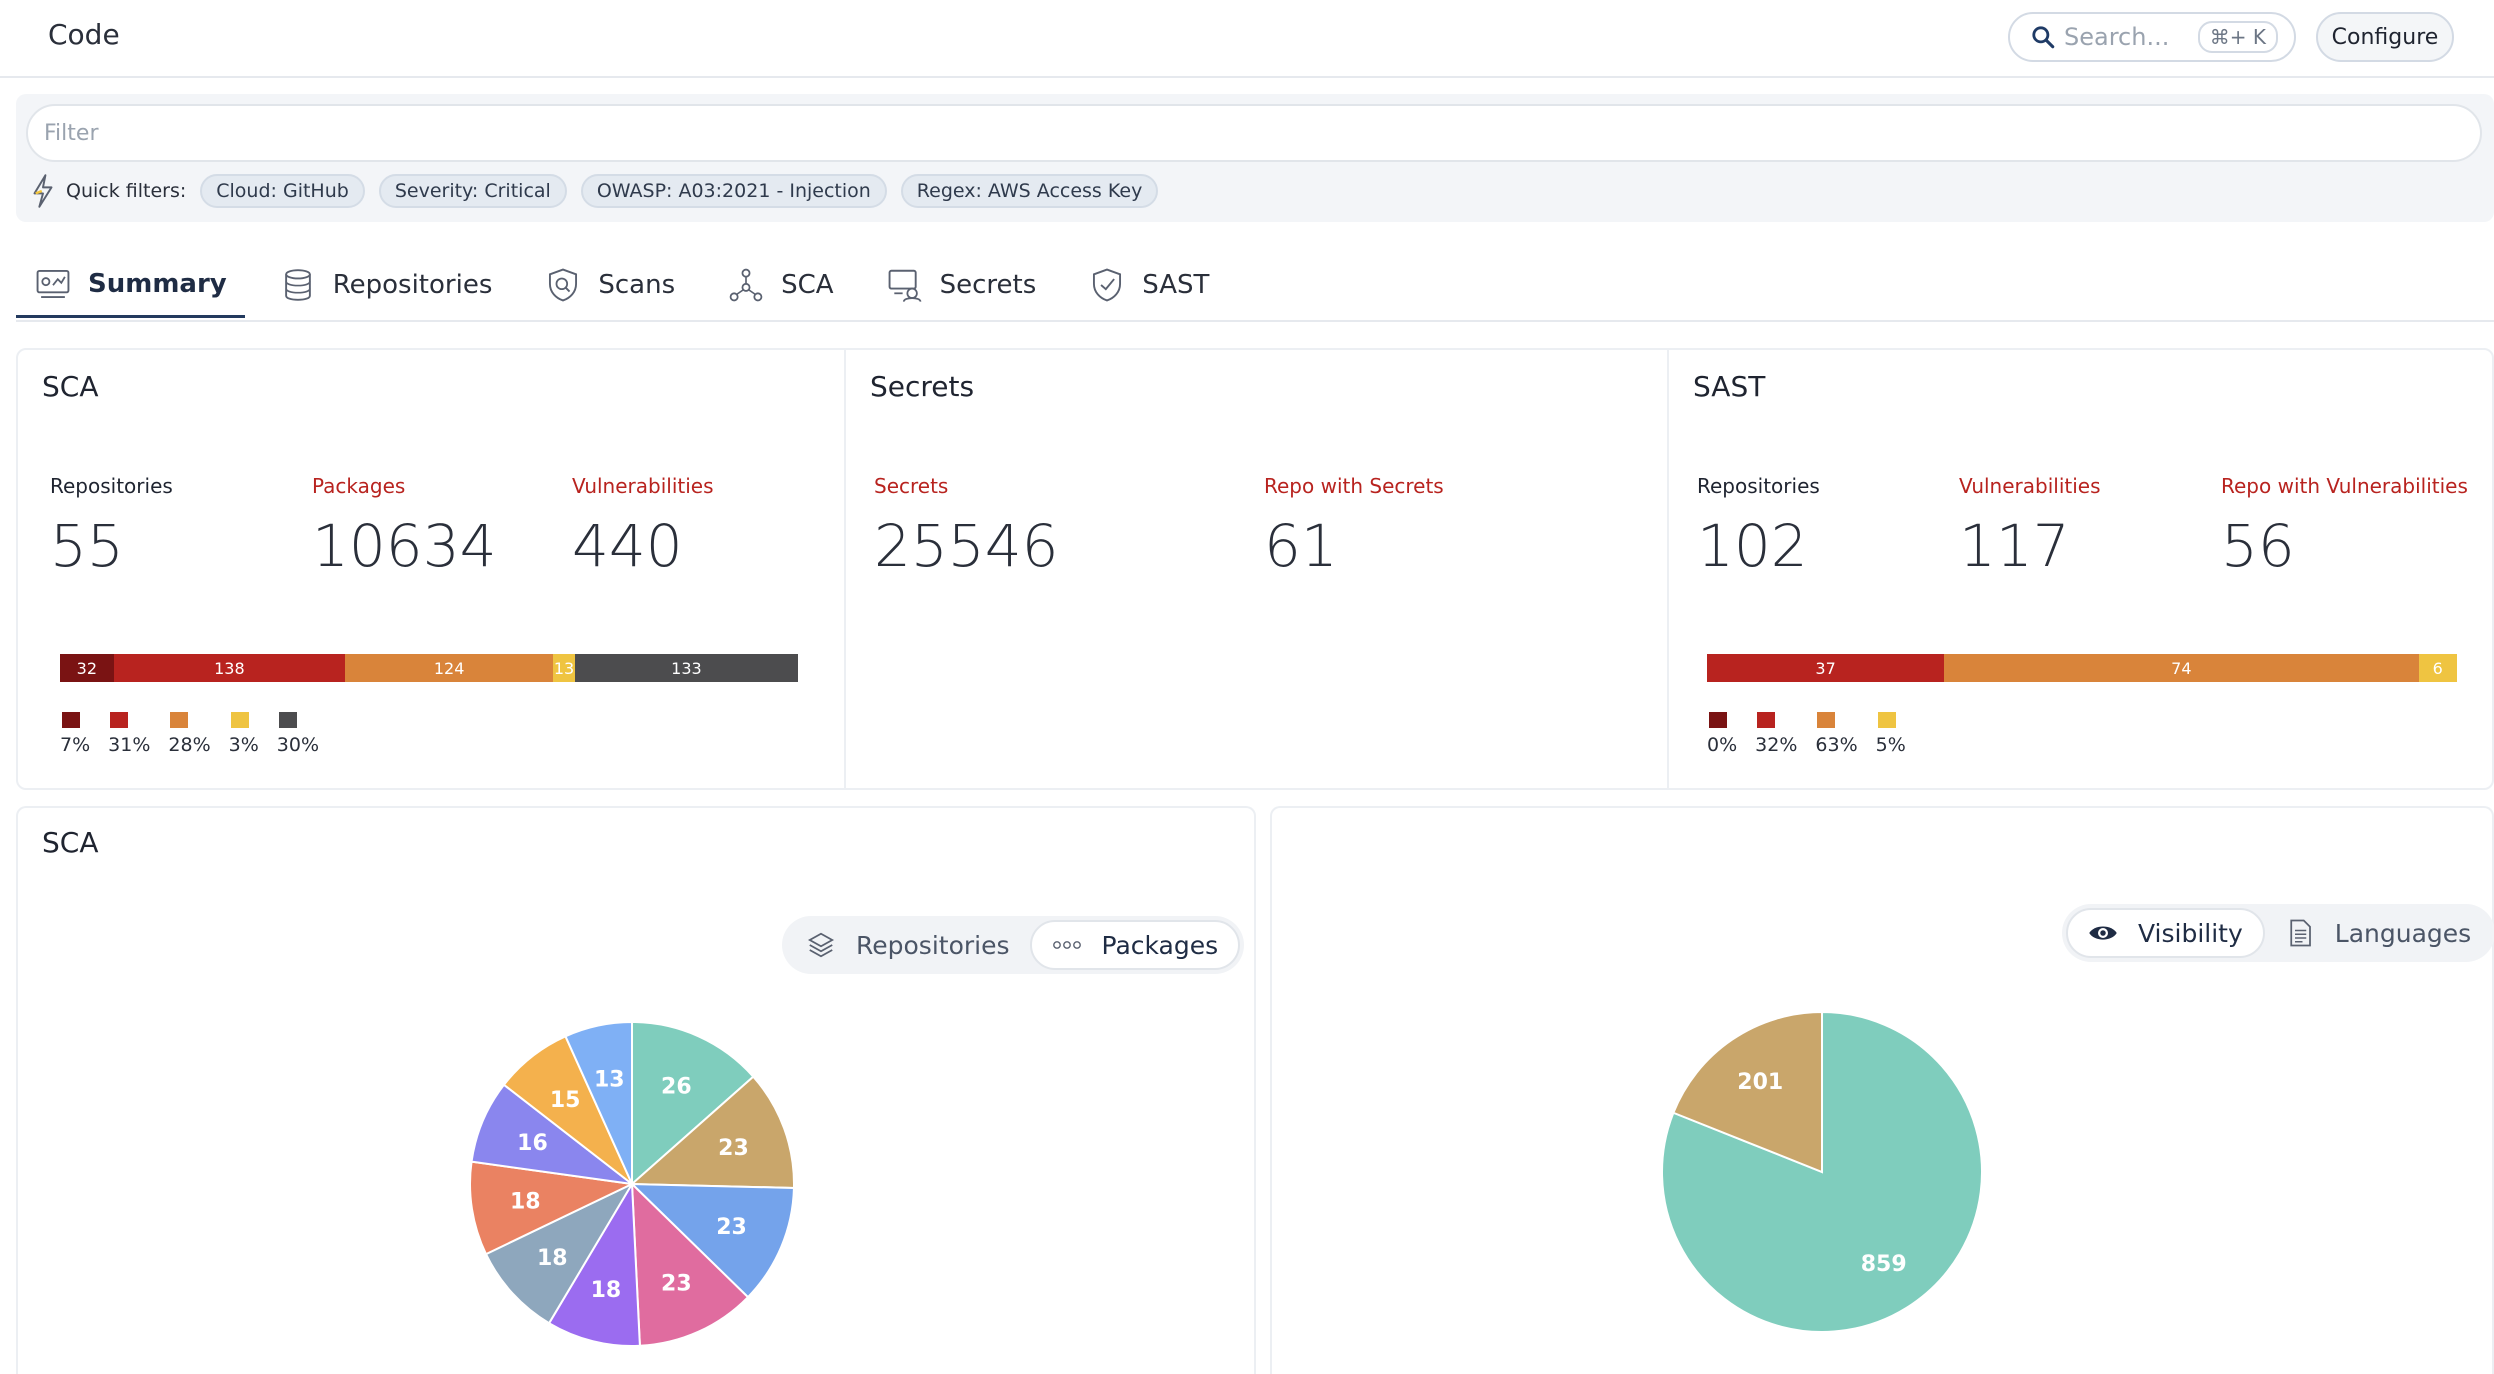 This screenshot has width=2494, height=1374. I want to click on visibility-pie-chart: 859 201, so click(1822, 1171).